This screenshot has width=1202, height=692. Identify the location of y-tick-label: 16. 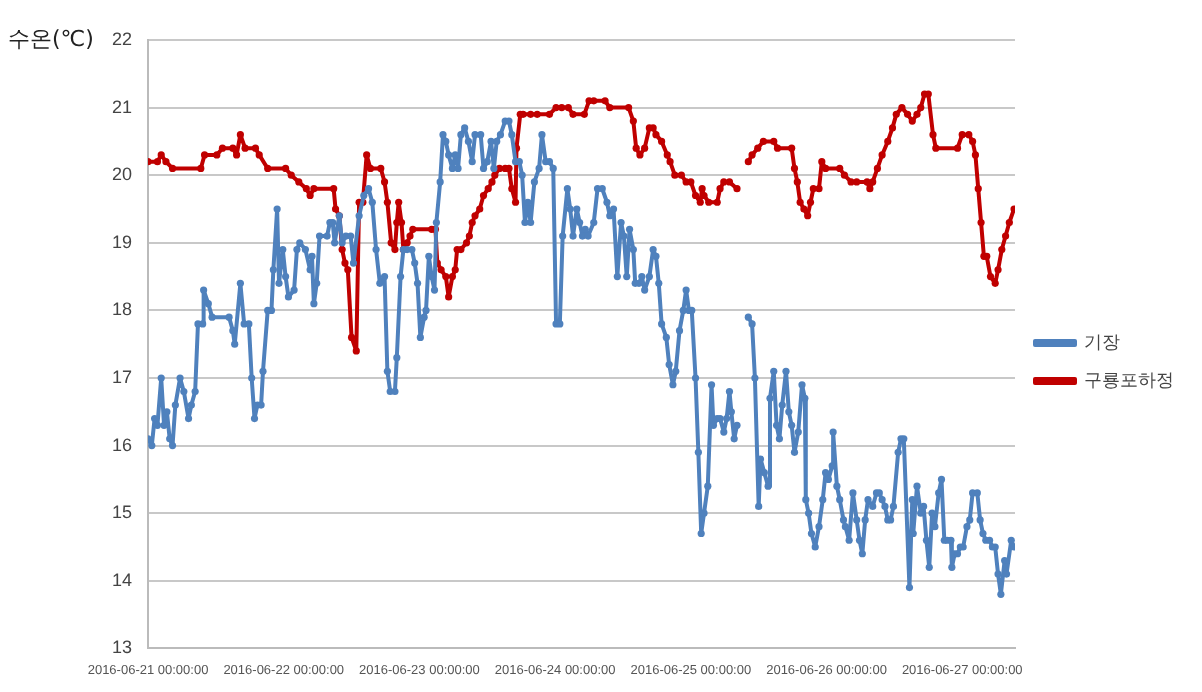
(122, 444).